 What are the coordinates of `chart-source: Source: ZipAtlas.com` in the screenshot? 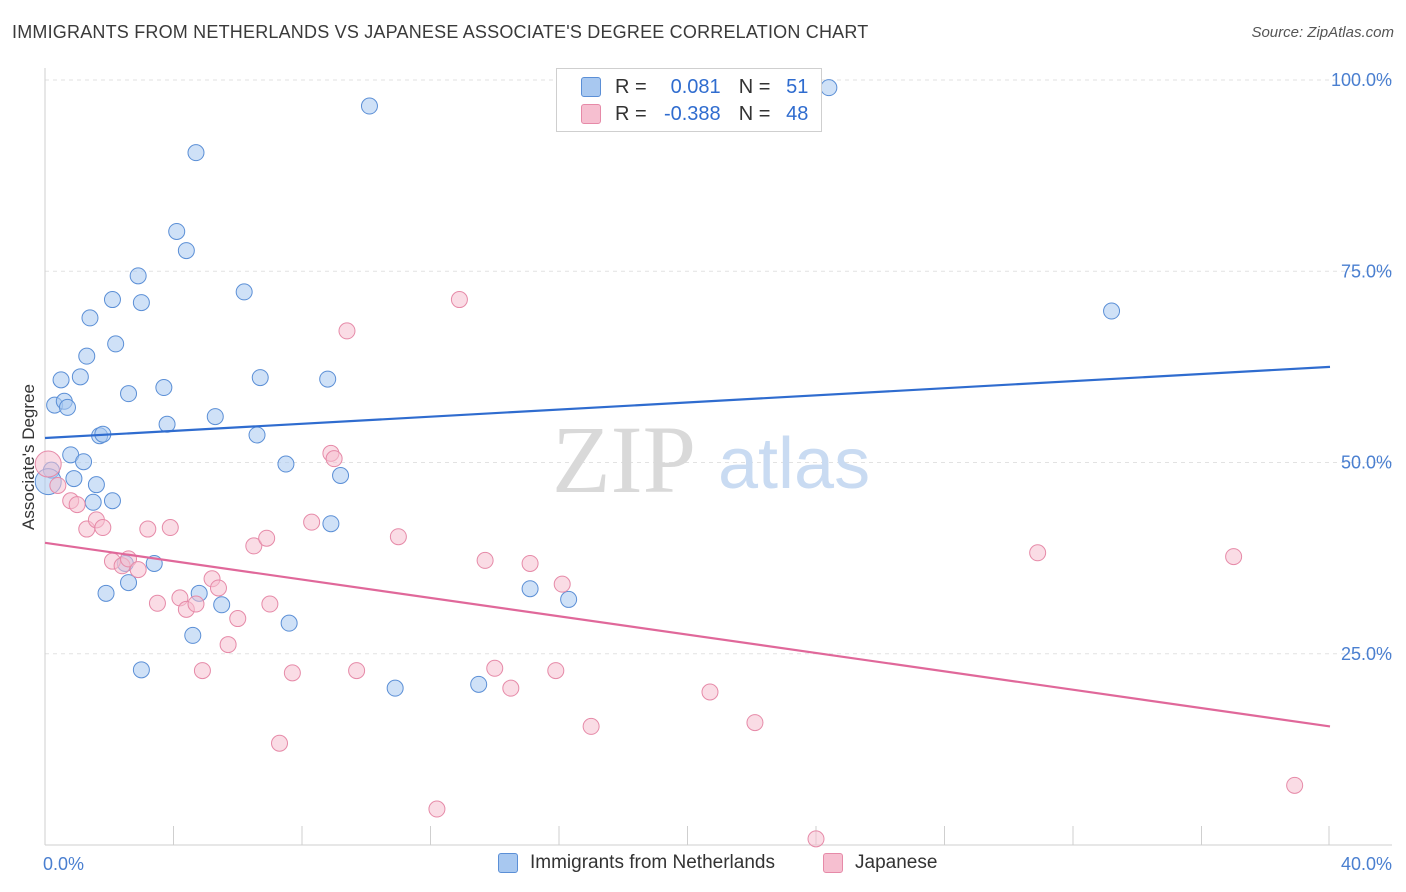 It's located at (1322, 32).